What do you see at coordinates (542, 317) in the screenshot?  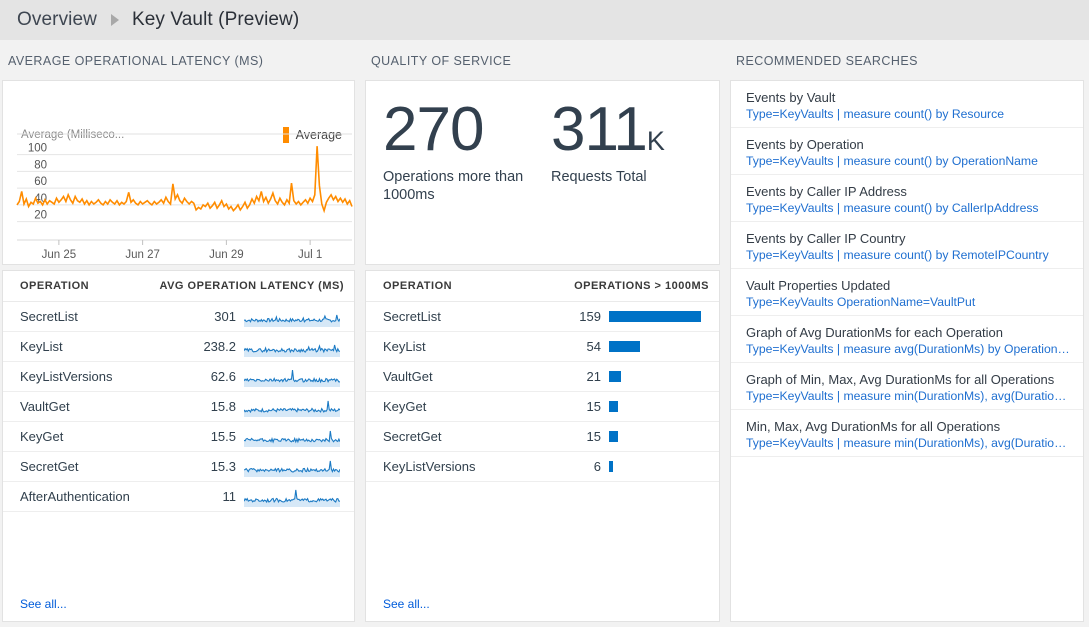 I see `table-row: SecretList 159` at bounding box center [542, 317].